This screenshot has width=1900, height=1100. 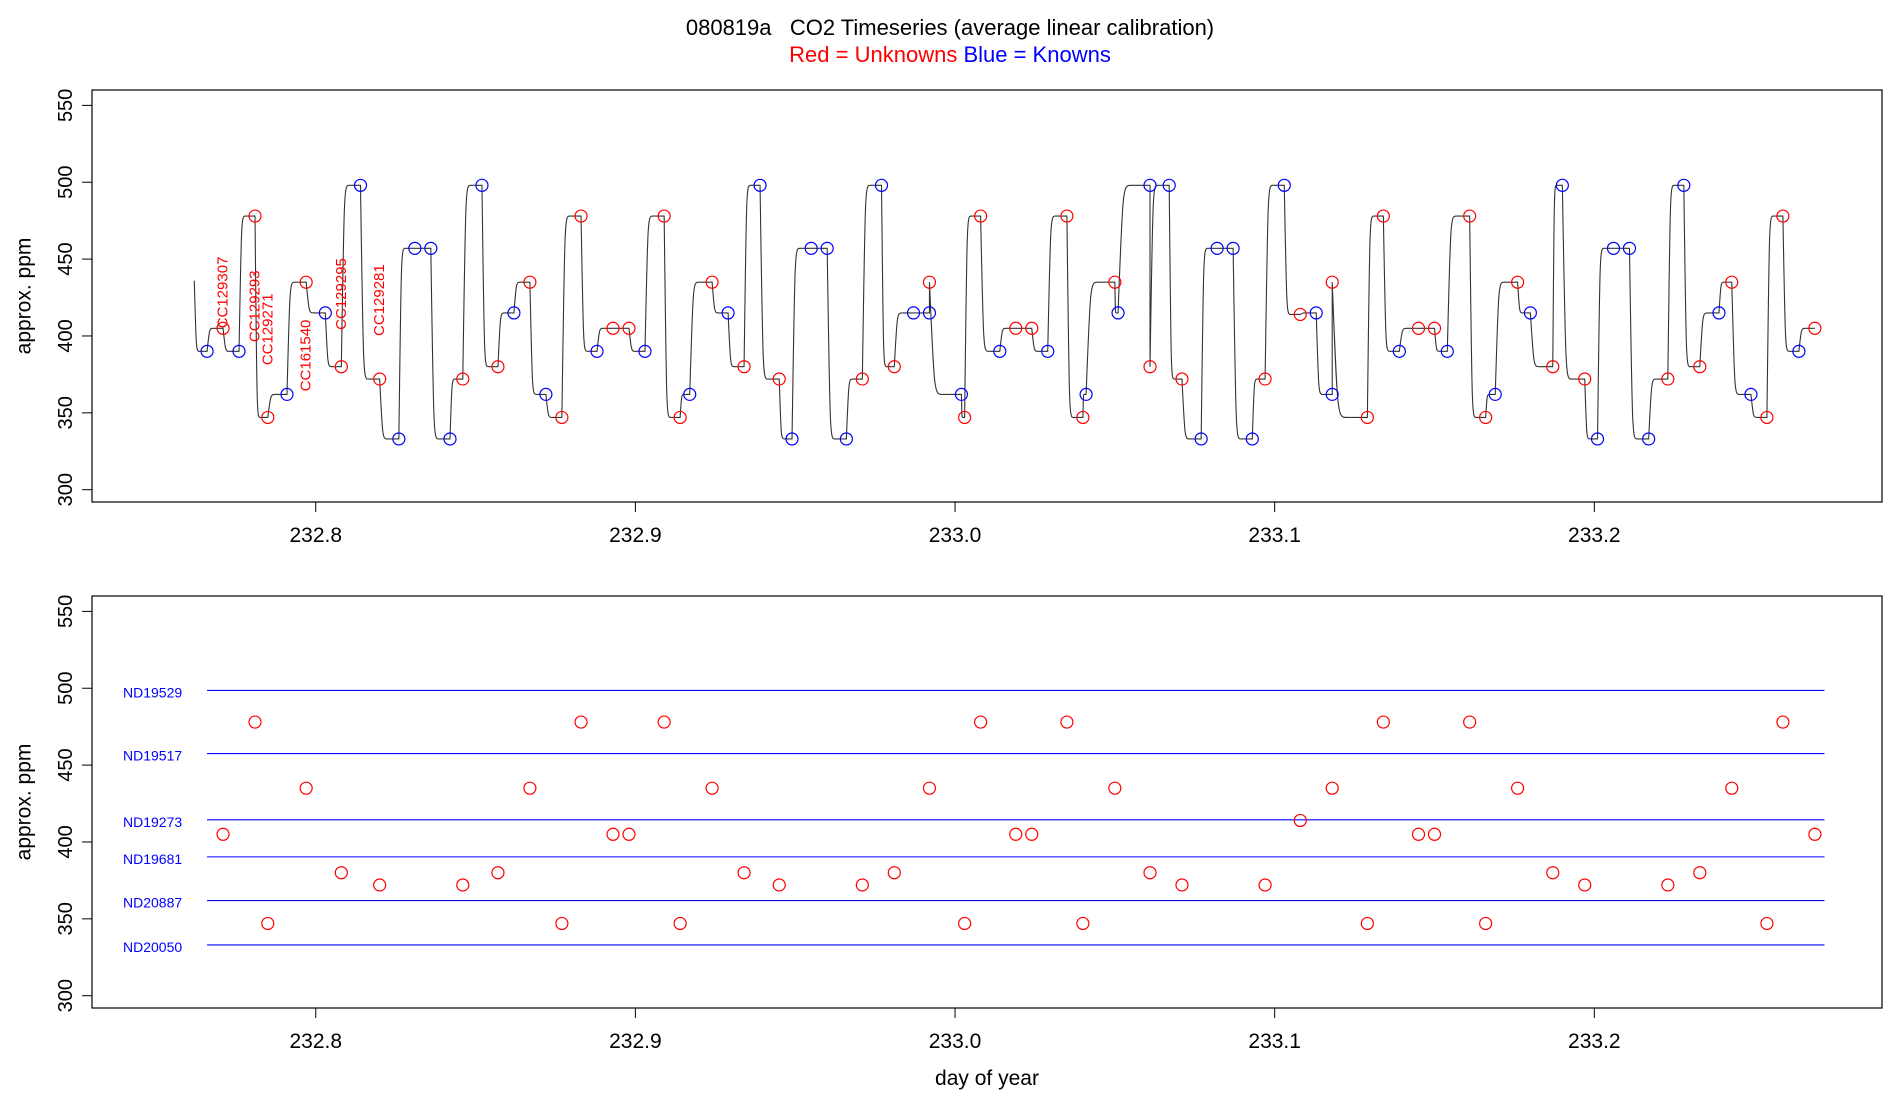 What do you see at coordinates (66, 841) in the screenshot?
I see `bottom-y-tick-label: 400` at bounding box center [66, 841].